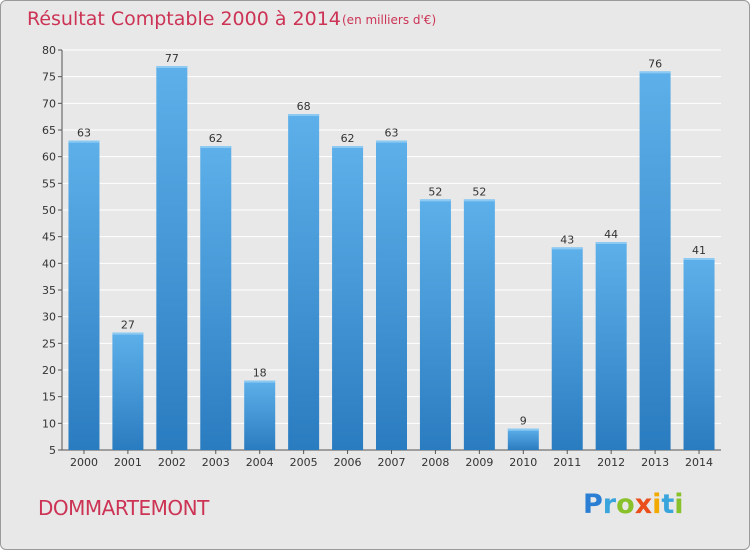 Image resolution: width=750 pixels, height=550 pixels. What do you see at coordinates (655, 63) in the screenshot?
I see `value-label-2013: 76` at bounding box center [655, 63].